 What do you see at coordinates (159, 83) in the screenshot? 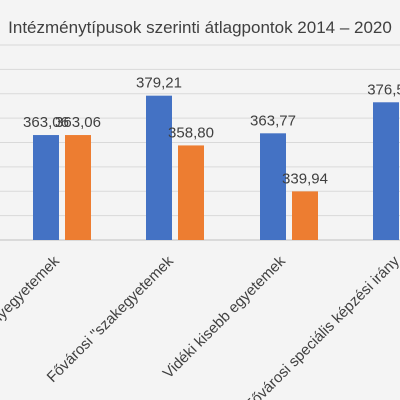
I see `data-label-series1-cat2: 379,21` at bounding box center [159, 83].